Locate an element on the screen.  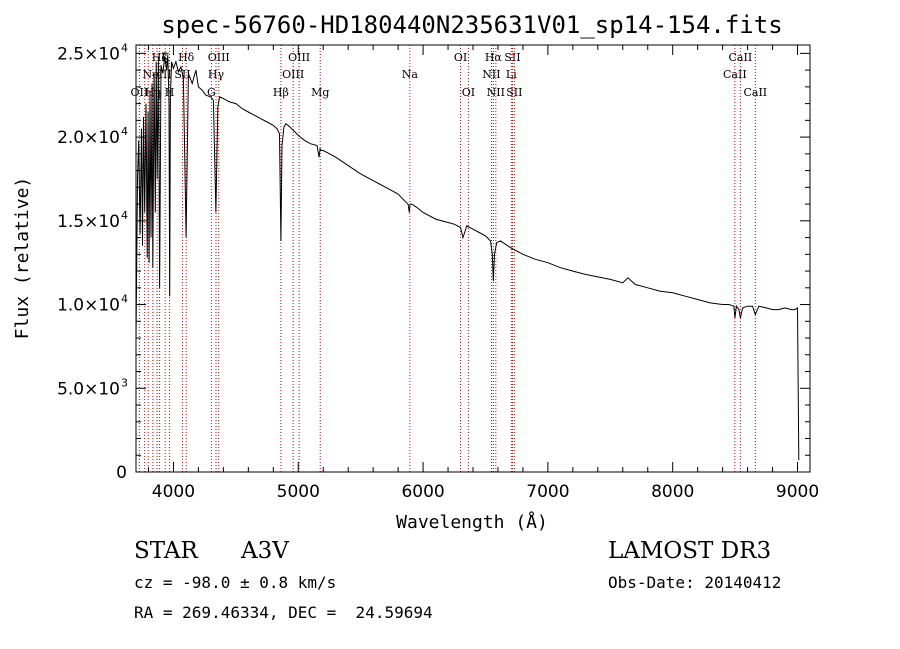
spectral-line-label: Mg is located at coordinates (320, 92).